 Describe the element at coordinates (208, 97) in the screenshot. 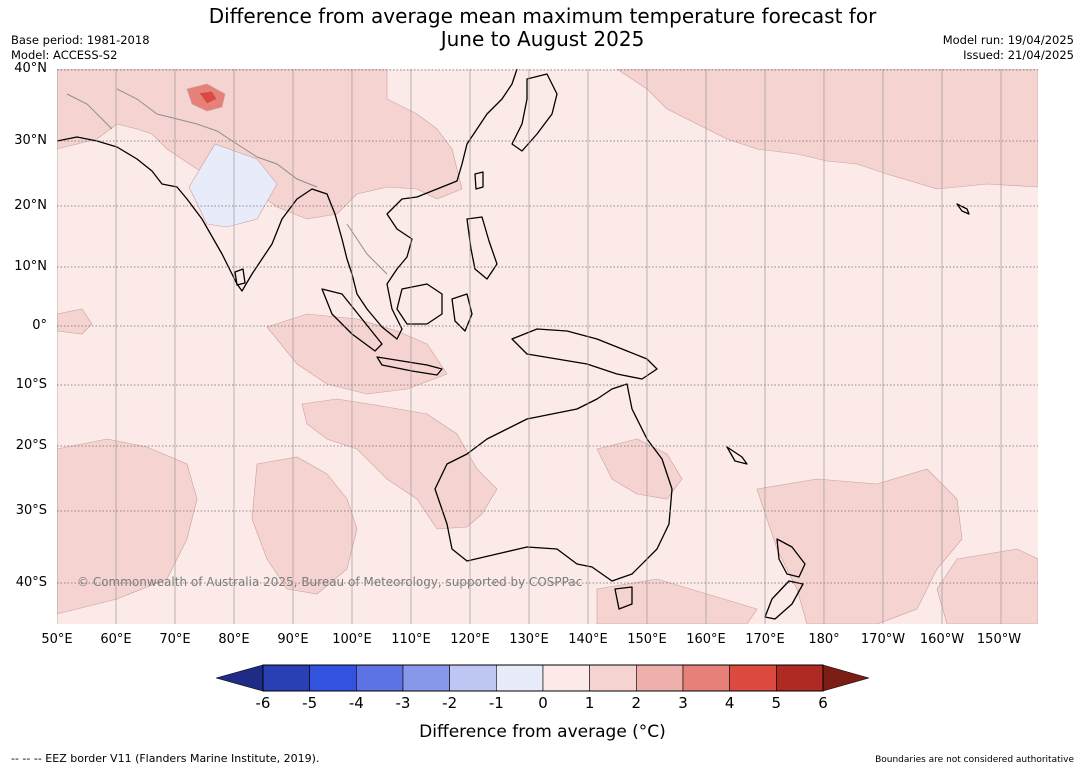

I see `anomaly-region-hotspot-core` at that location.